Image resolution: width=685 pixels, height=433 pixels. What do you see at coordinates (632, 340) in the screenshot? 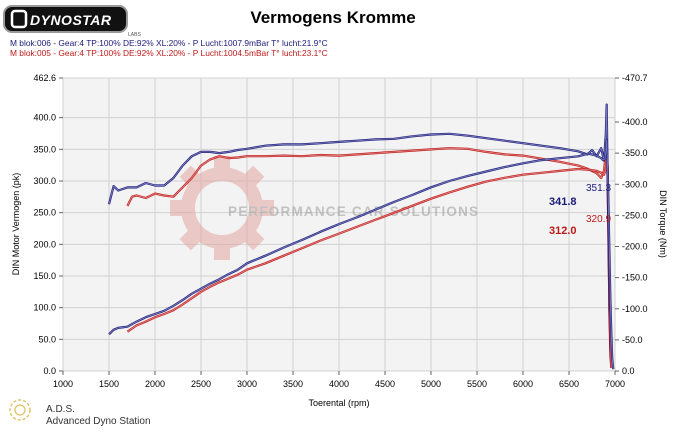
I see `y2-tick-label: -50.0` at bounding box center [632, 340].